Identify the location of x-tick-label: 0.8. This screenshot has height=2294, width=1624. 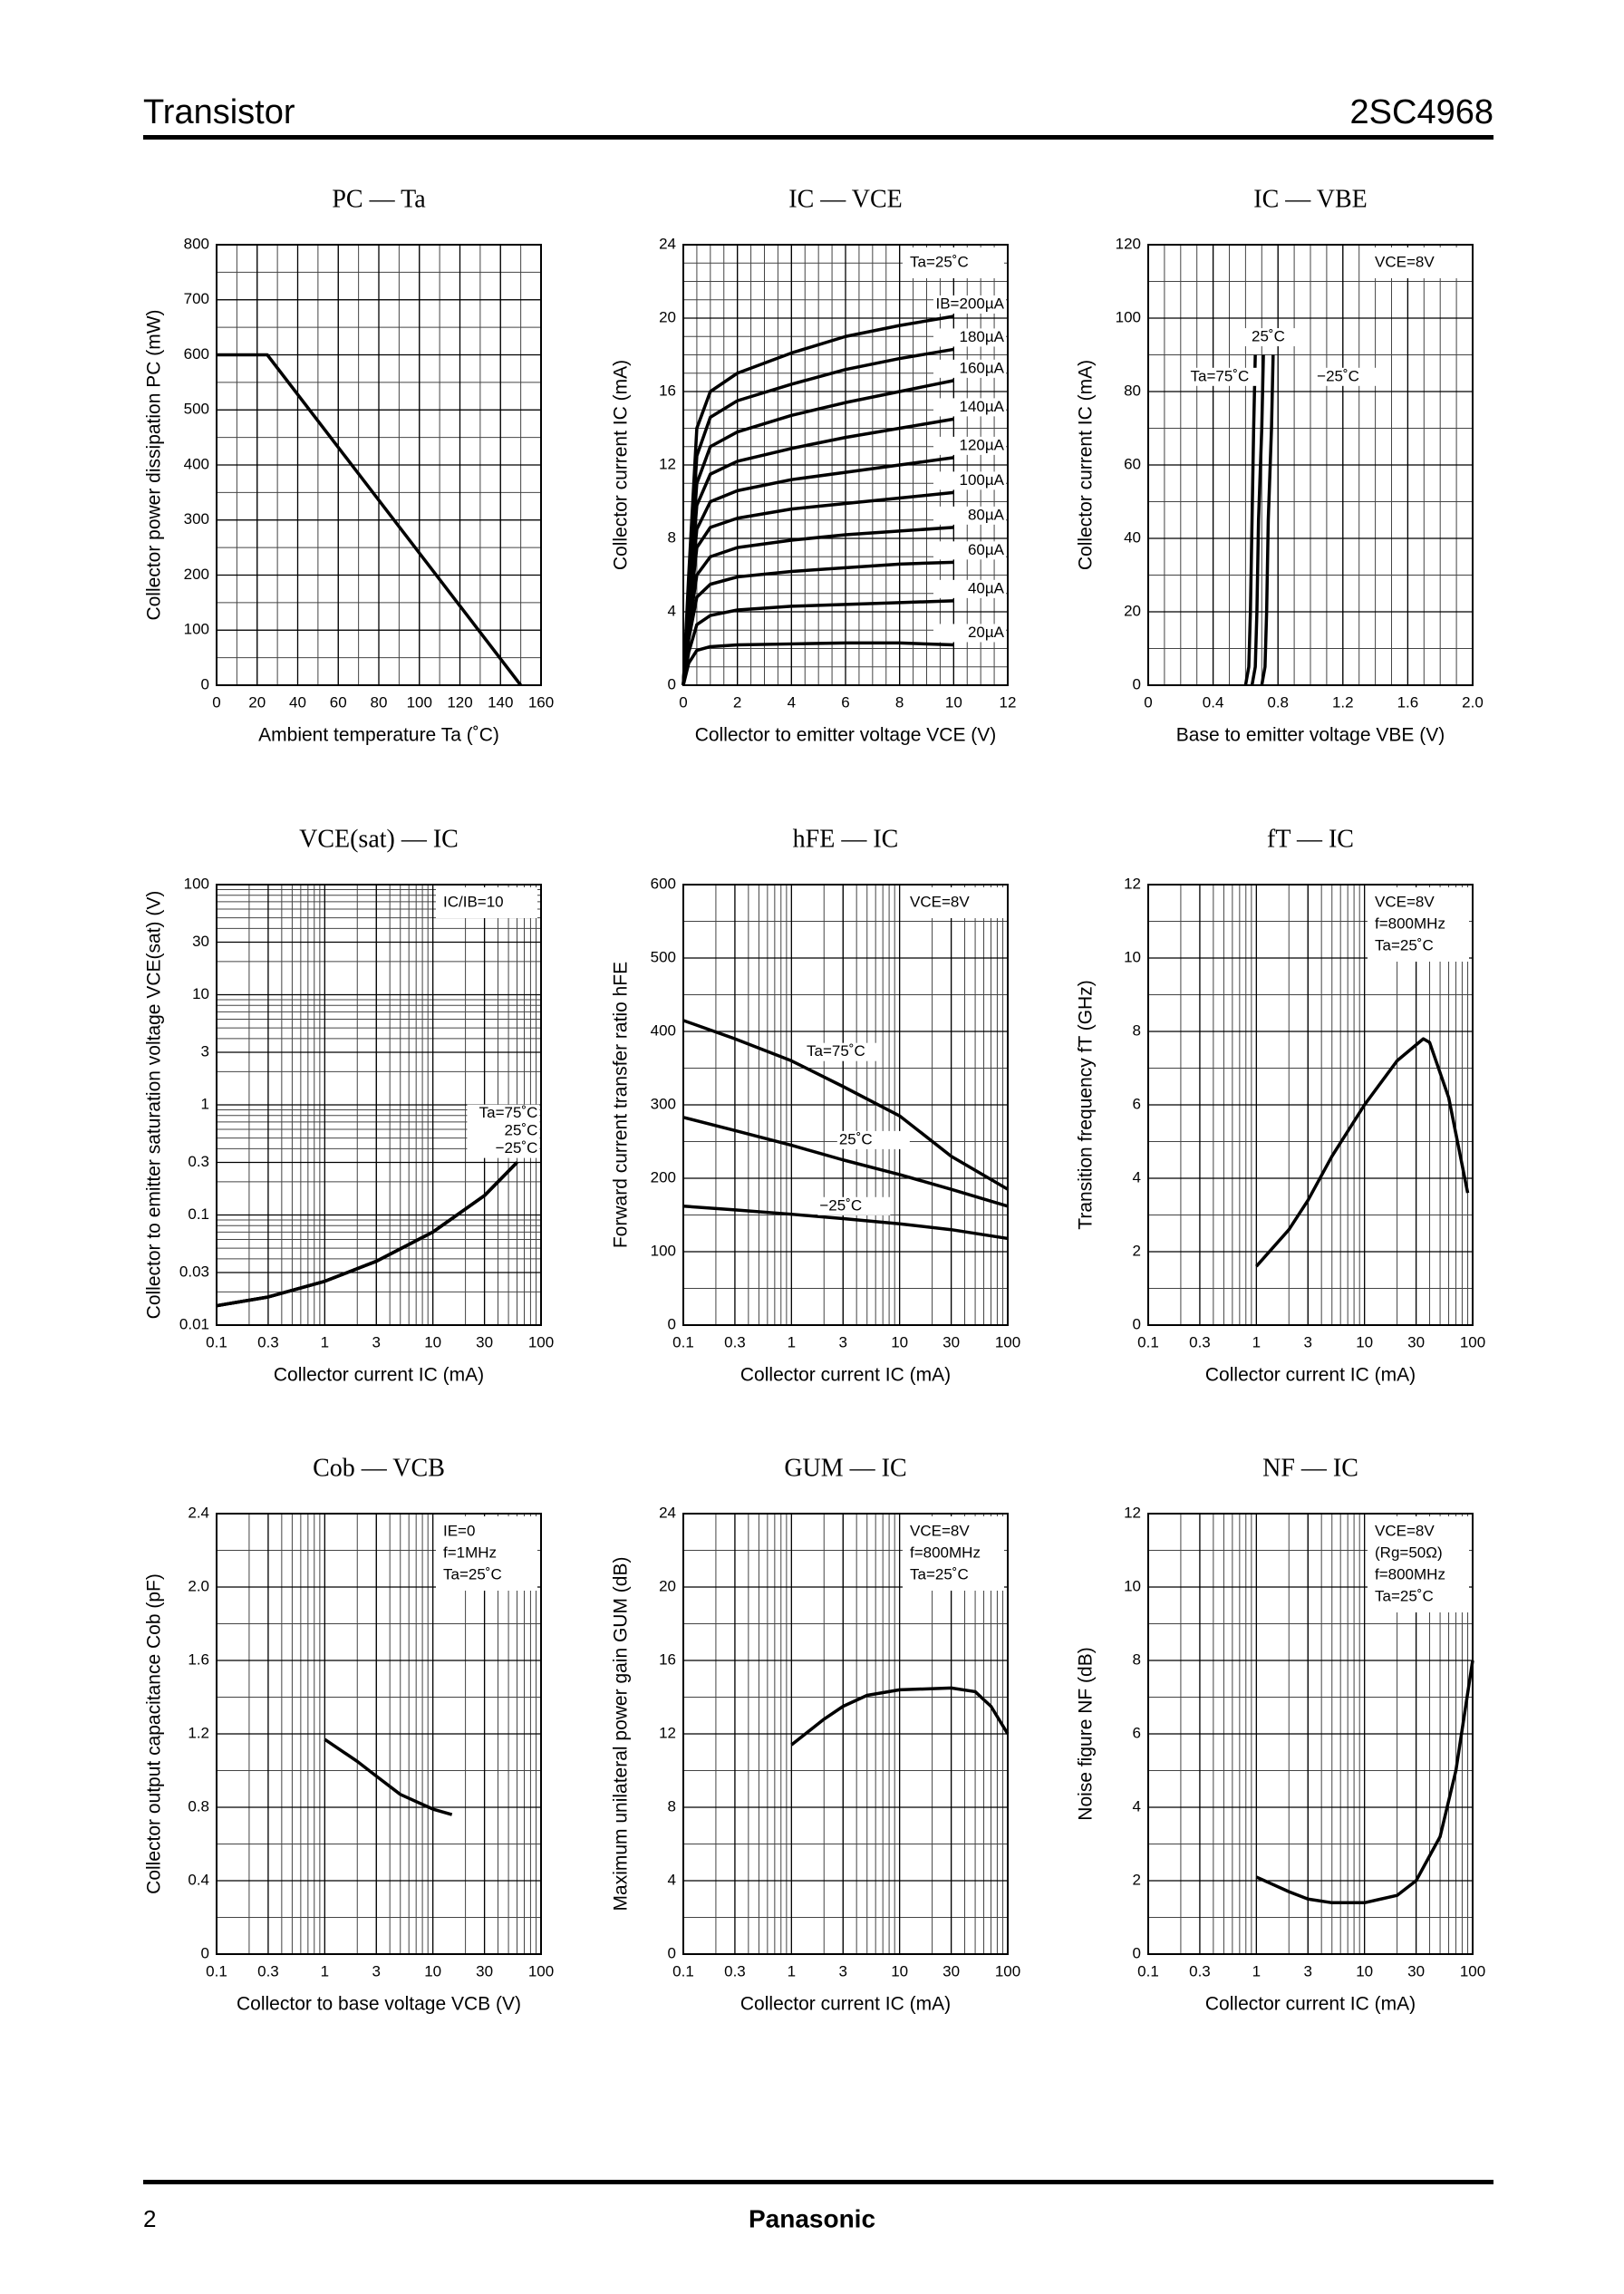
(1278, 702).